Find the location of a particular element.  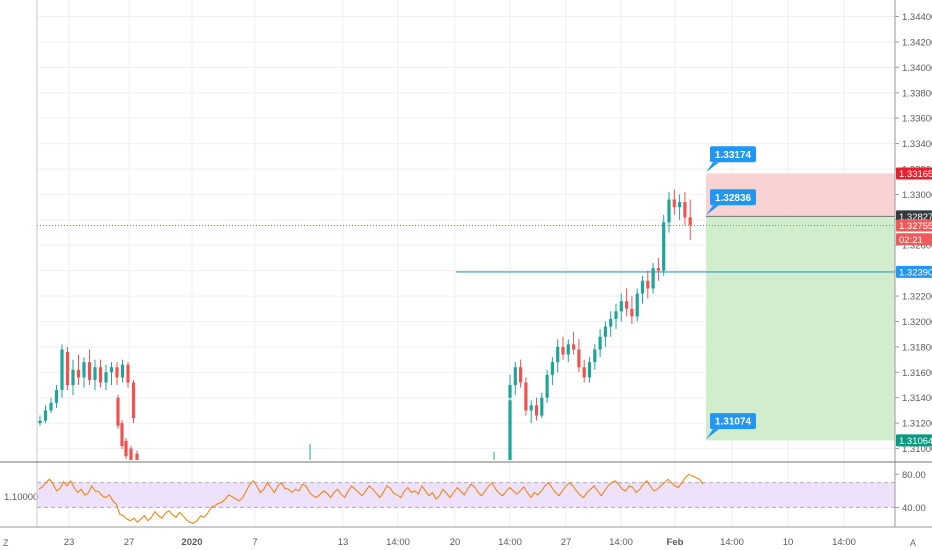

target-callout: 1.31074 is located at coordinates (731, 426).